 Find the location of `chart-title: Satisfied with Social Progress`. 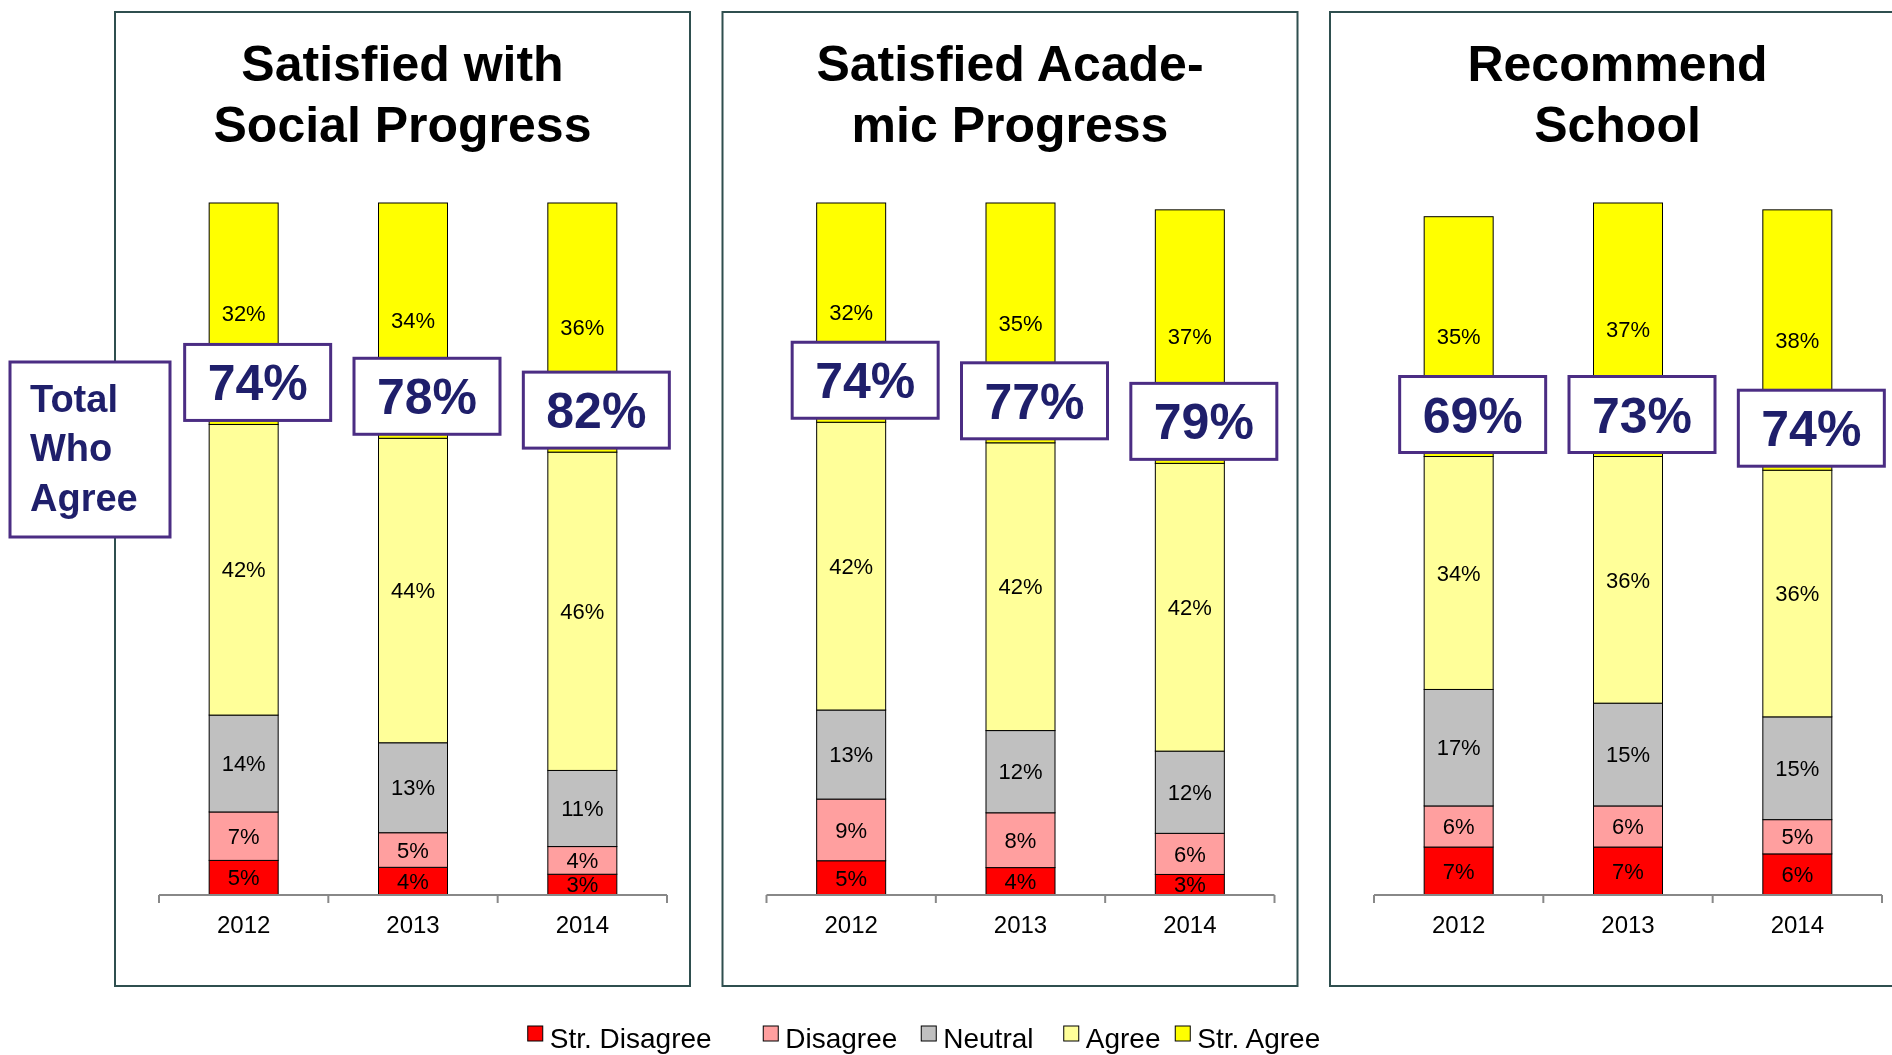

chart-title: Satisfied with Social Progress is located at coordinates (402, 94).